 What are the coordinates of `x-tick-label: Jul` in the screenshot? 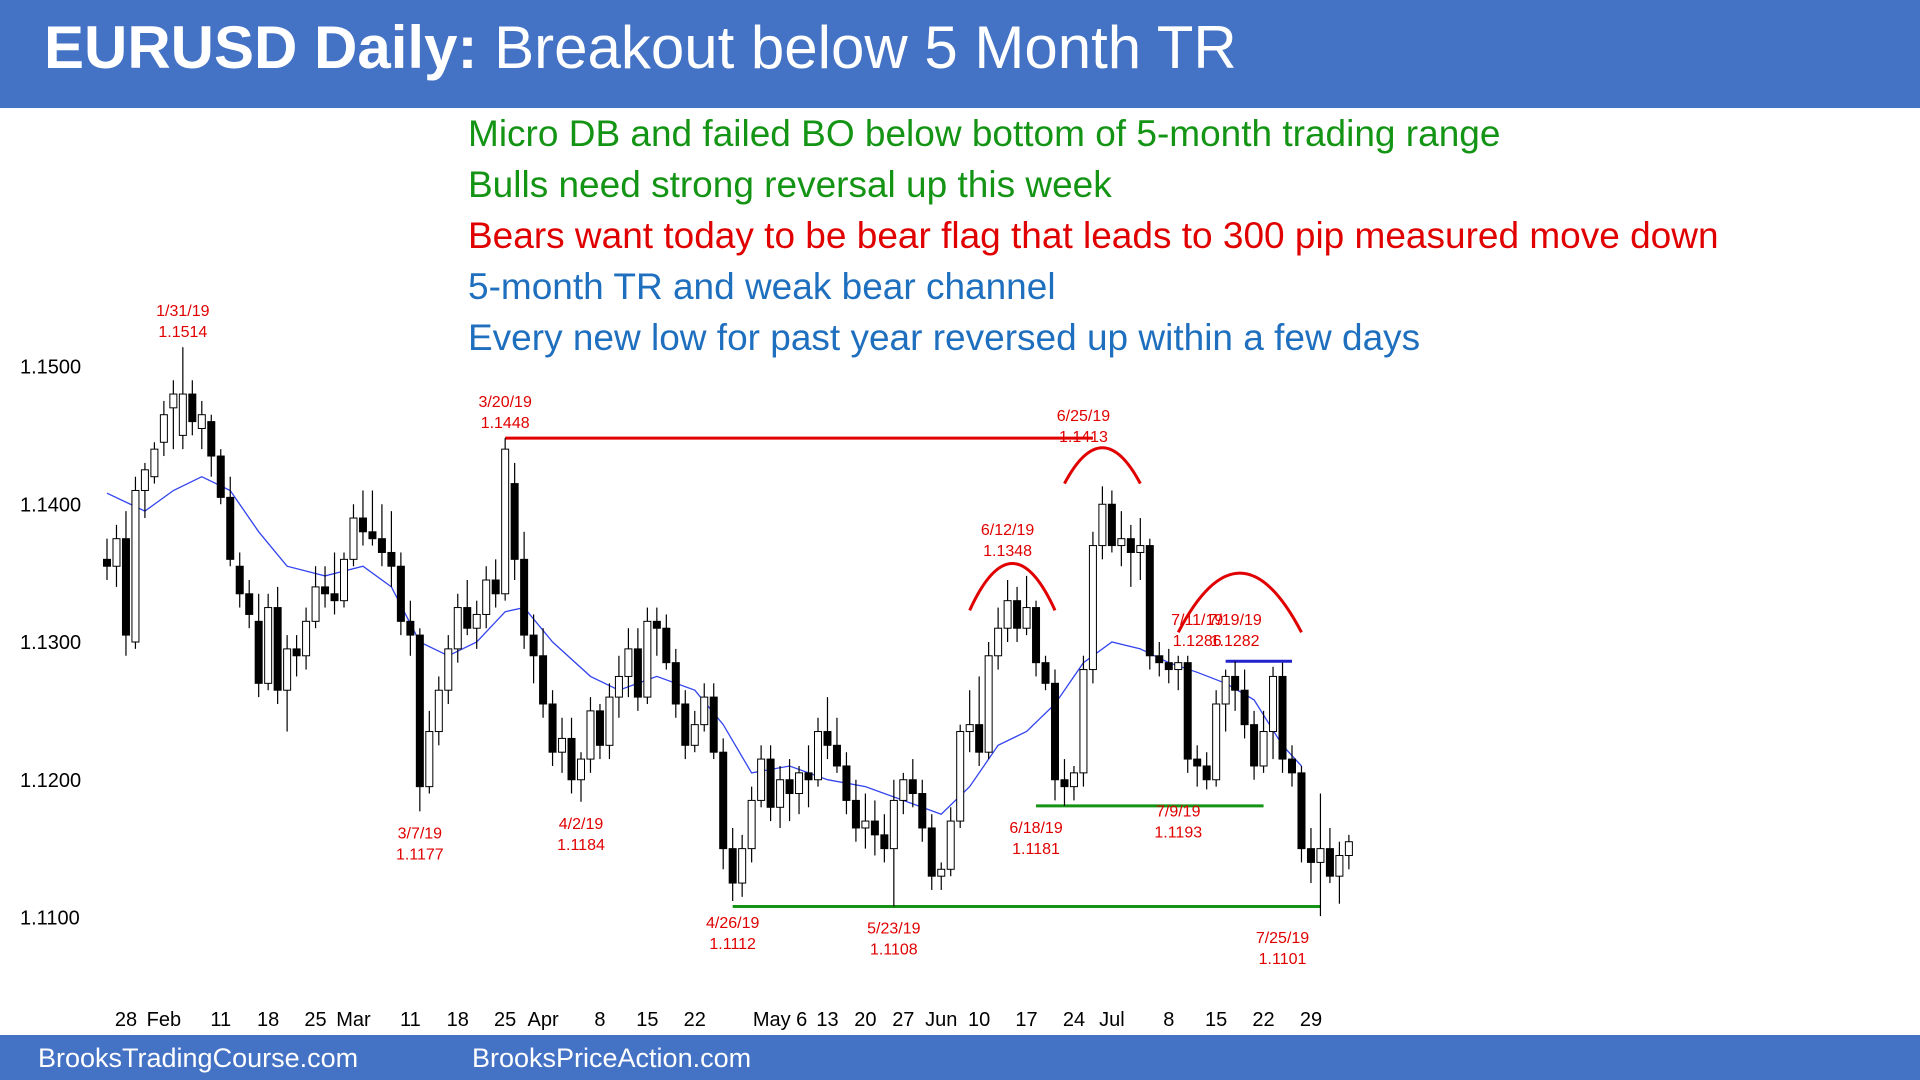 It's located at (1112, 1020).